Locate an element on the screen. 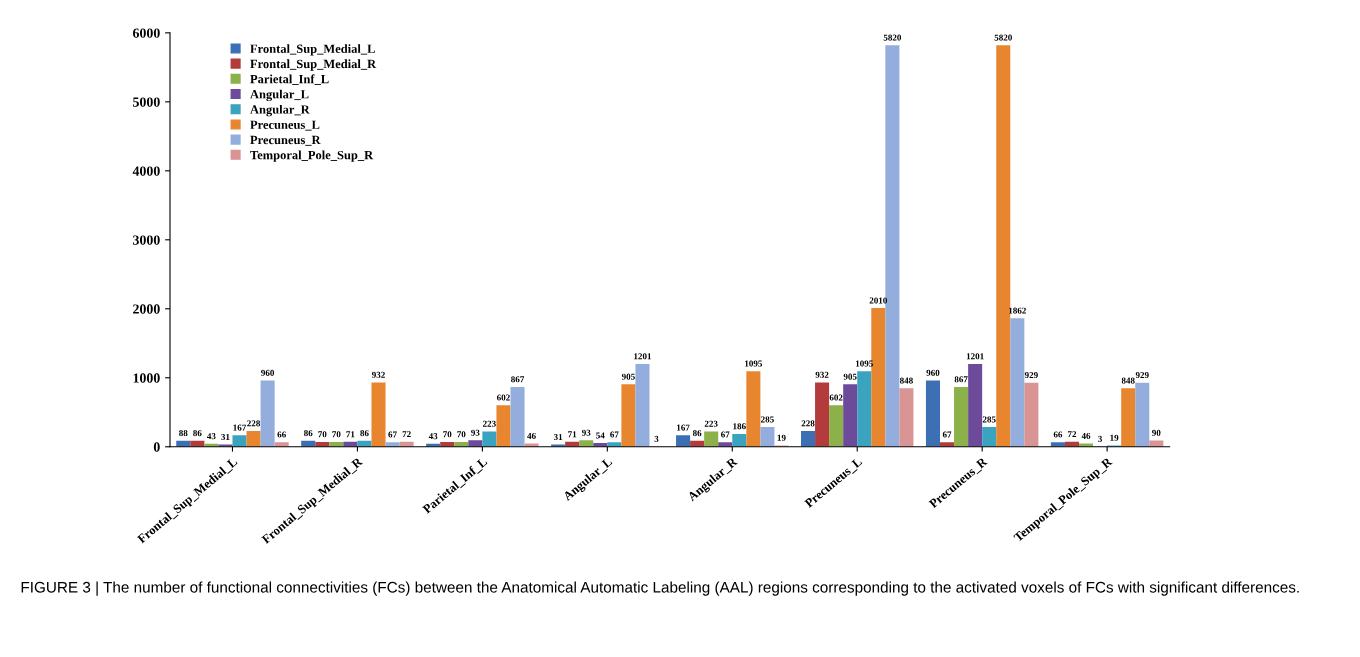 This screenshot has height=657, width=1360. data-label: 54 is located at coordinates (600, 435).